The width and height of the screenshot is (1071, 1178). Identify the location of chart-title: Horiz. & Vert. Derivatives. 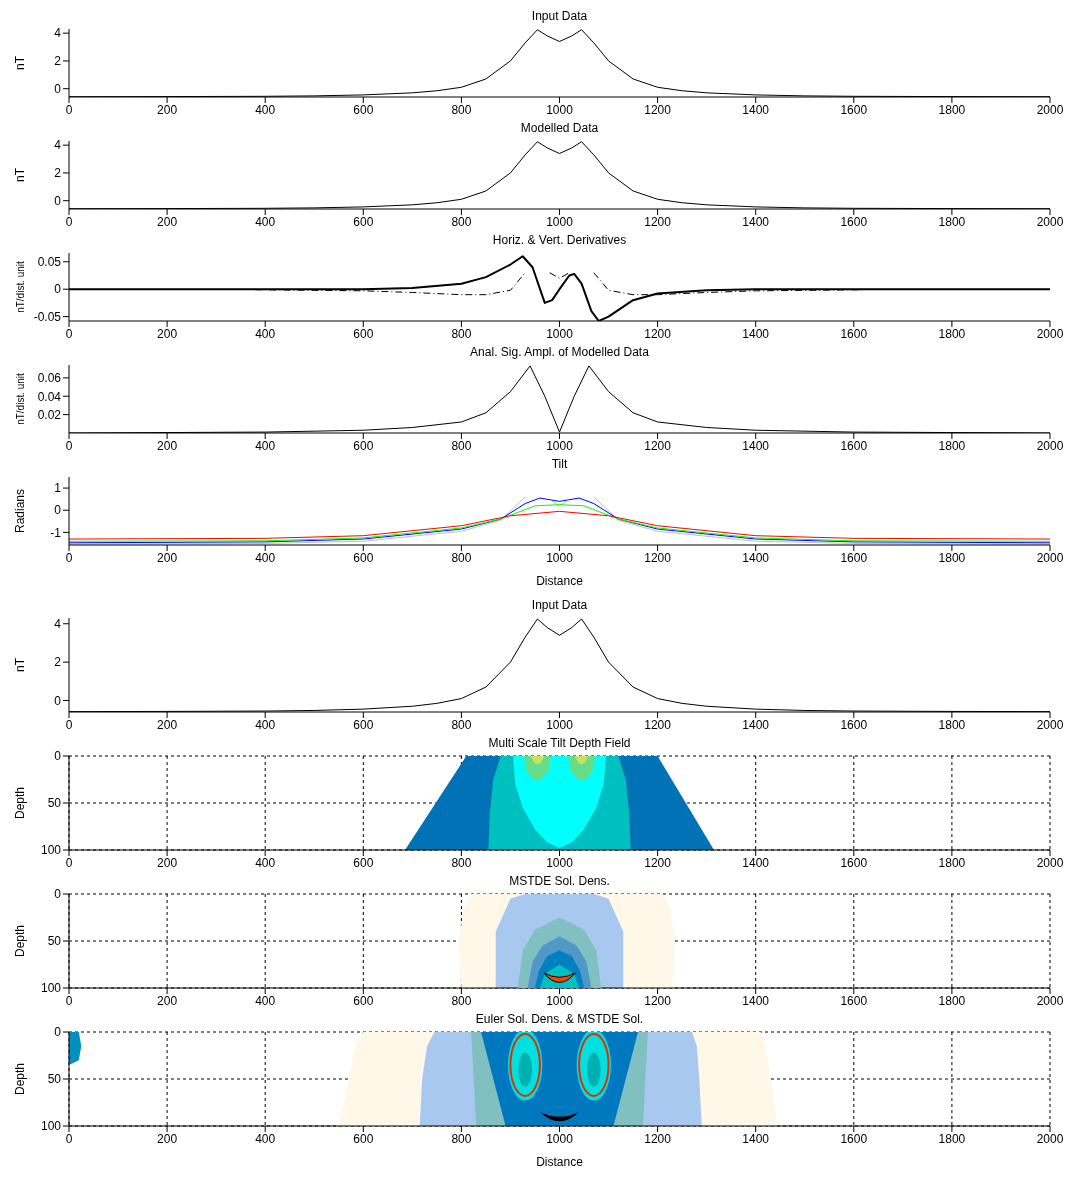
(559, 240).